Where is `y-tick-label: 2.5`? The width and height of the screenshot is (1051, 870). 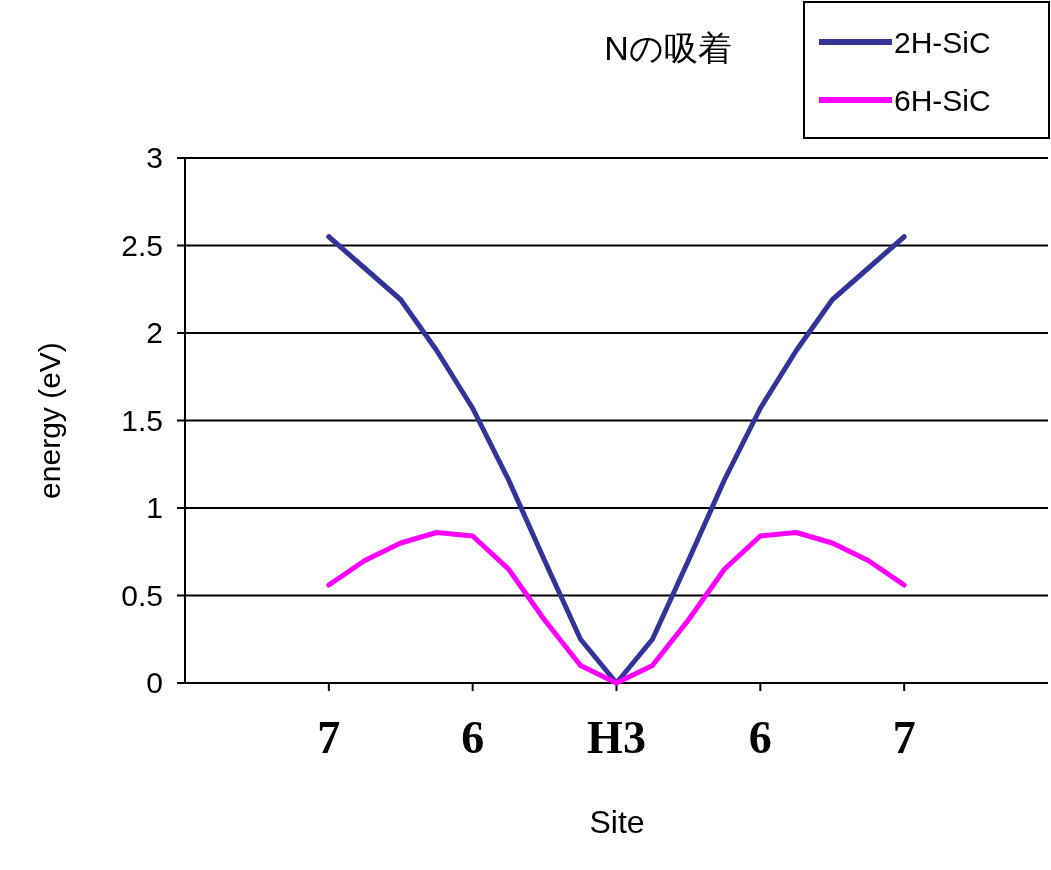 y-tick-label: 2.5 is located at coordinates (142, 245).